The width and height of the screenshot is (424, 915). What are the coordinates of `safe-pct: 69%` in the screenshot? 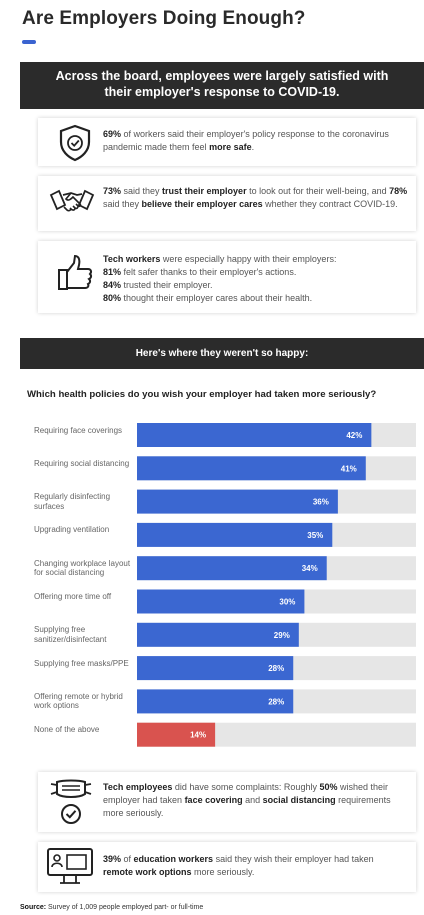 It's located at (112, 134).